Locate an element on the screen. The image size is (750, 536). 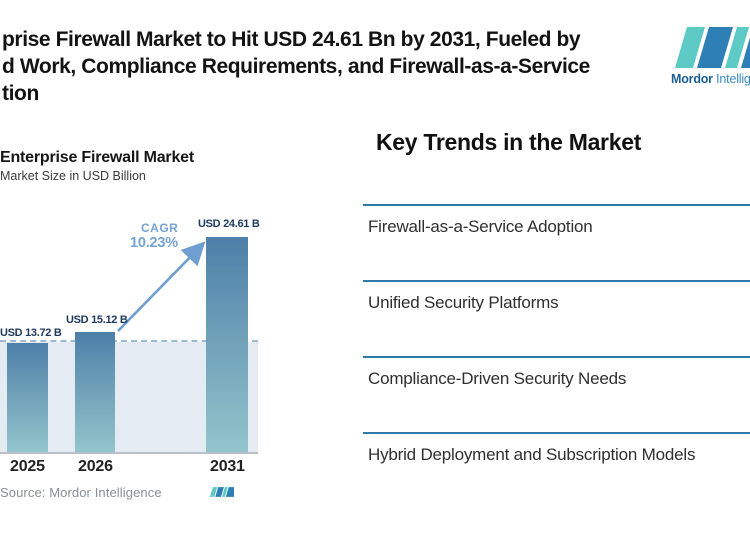
trend-item-compliance-driven: Compliance-Driven Security Needs is located at coordinates (556, 394).